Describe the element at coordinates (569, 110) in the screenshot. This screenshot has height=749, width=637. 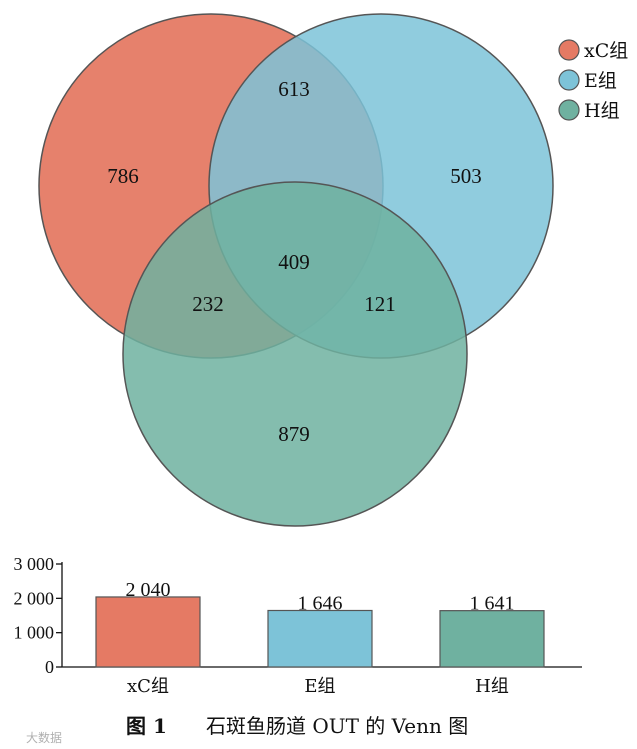
I see `legend-swatch-h` at that location.